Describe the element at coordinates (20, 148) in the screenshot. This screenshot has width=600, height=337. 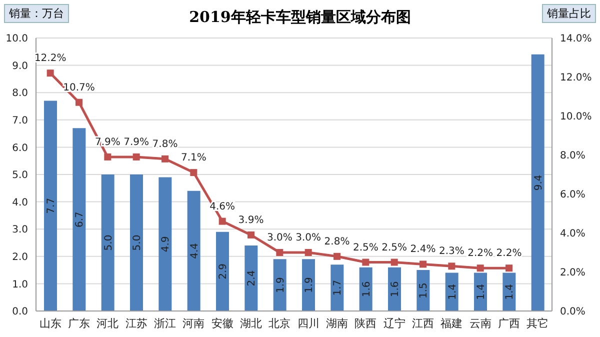
I see `y-tick-label: 6.0` at that location.